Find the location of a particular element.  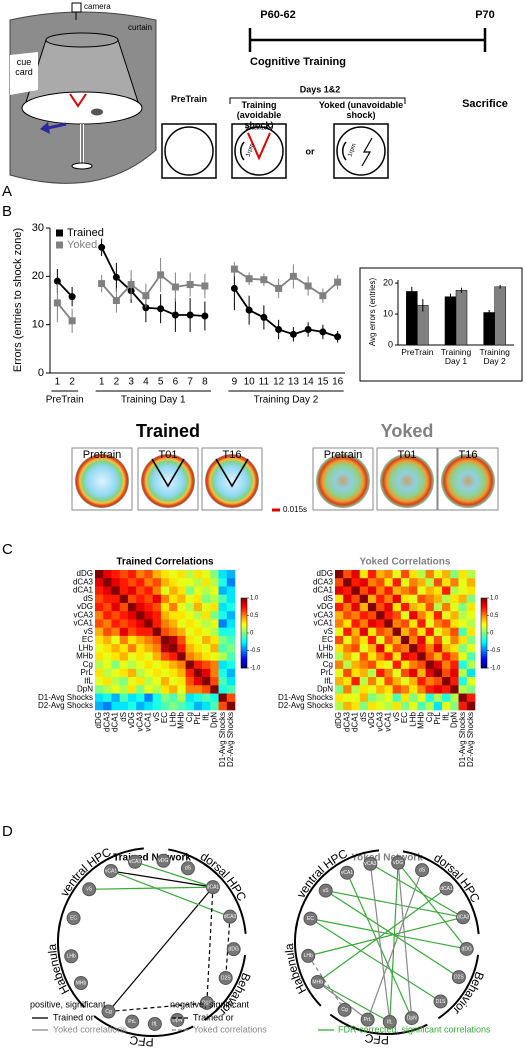

x-tick-label: 9 is located at coordinates (235, 382).